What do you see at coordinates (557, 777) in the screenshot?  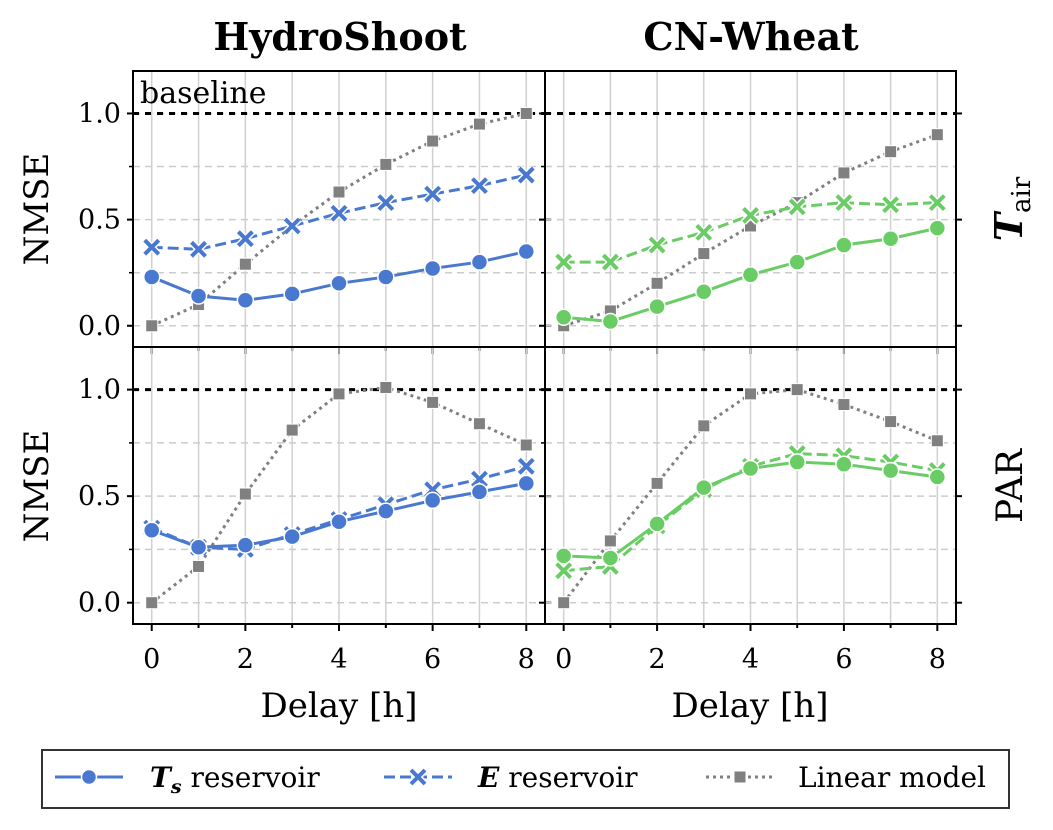 I see `legend-e-label: E reservoir` at bounding box center [557, 777].